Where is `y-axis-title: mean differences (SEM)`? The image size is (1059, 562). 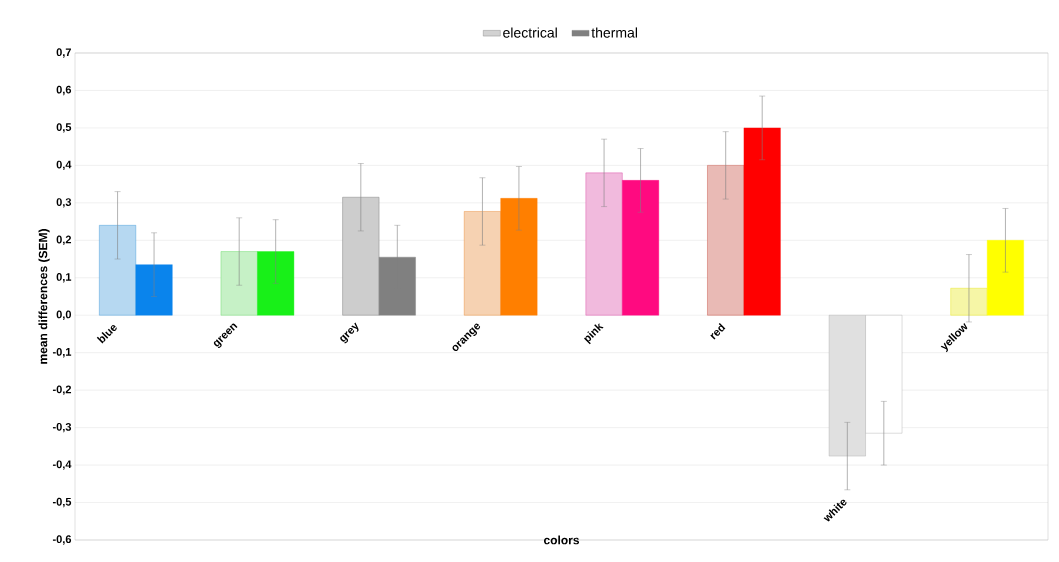
y-axis-title: mean differences (SEM) is located at coordinates (44, 296).